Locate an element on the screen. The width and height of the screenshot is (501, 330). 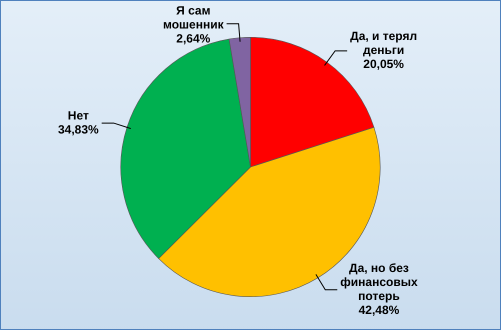
slice-label: Да, но без финансовых потерь is located at coordinates (379, 282).